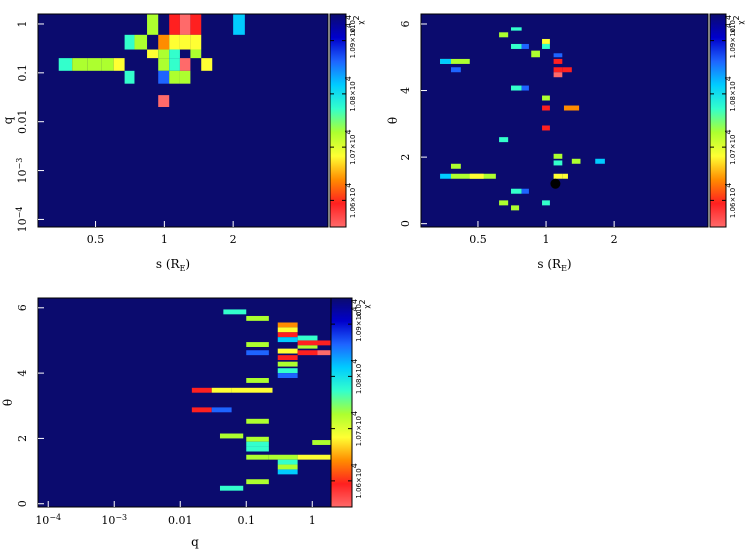  What do you see at coordinates (22, 23) in the screenshot?
I see `y-tick-label-base: 1` at bounding box center [22, 23].